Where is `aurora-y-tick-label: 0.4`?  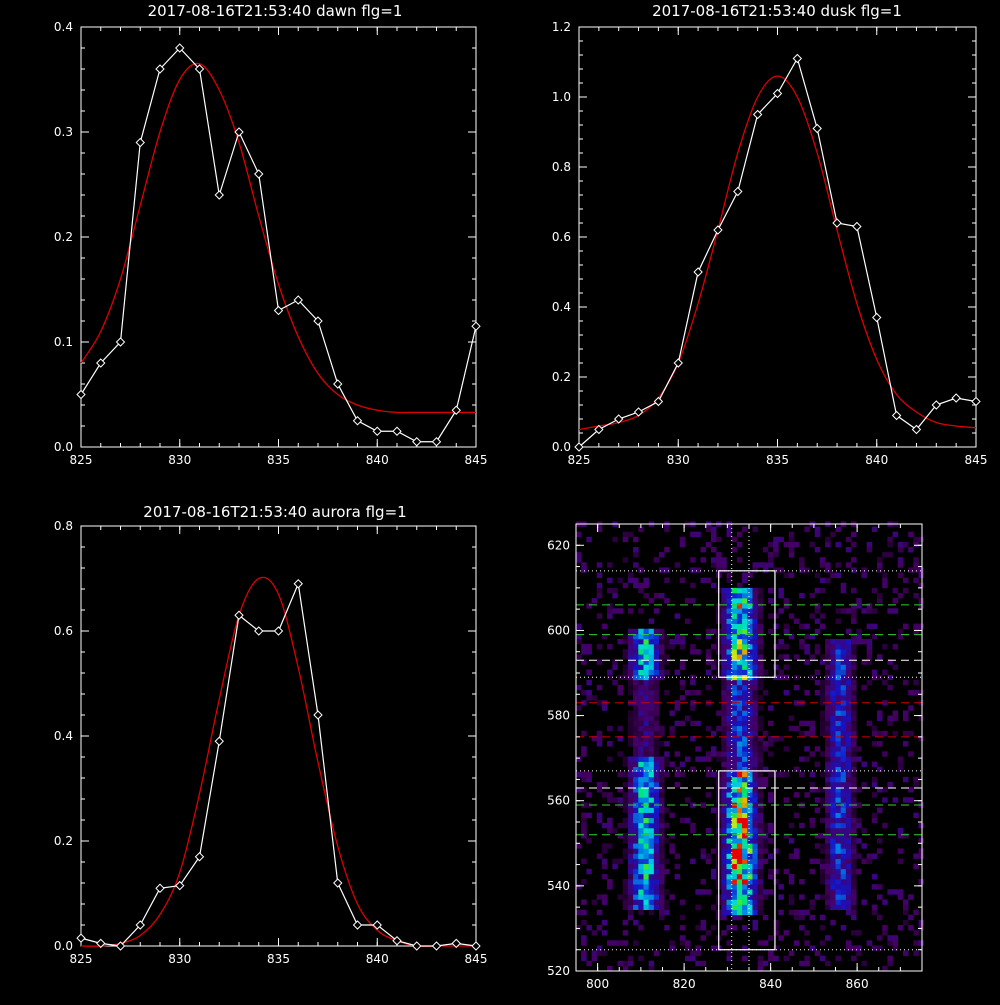
aurora-y-tick-label: 0.4 is located at coordinates (63, 736).